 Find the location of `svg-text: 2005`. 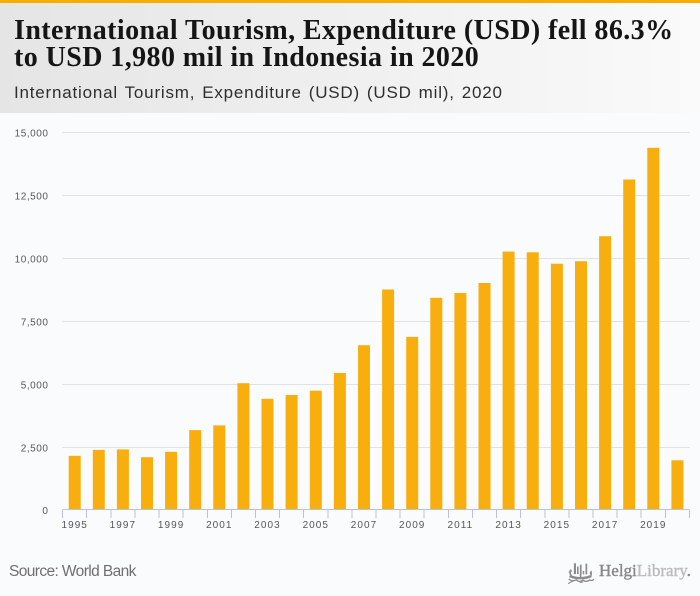

svg-text: 2005 is located at coordinates (316, 525).